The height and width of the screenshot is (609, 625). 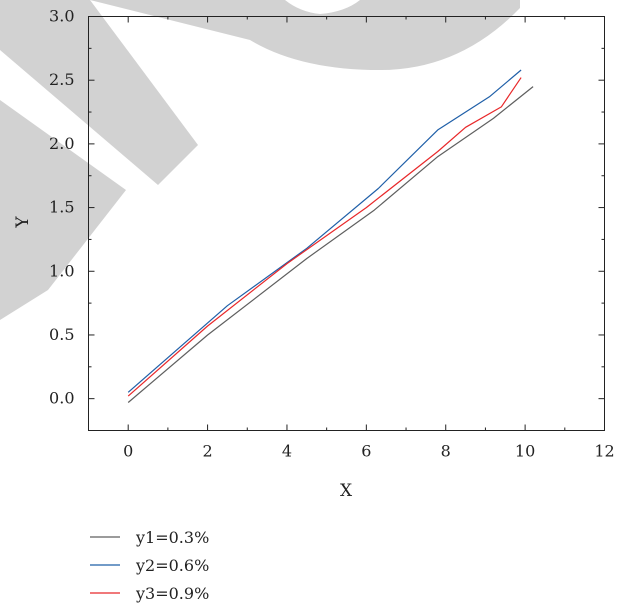 I want to click on y-tick-label: 0.0, so click(x=61, y=398).